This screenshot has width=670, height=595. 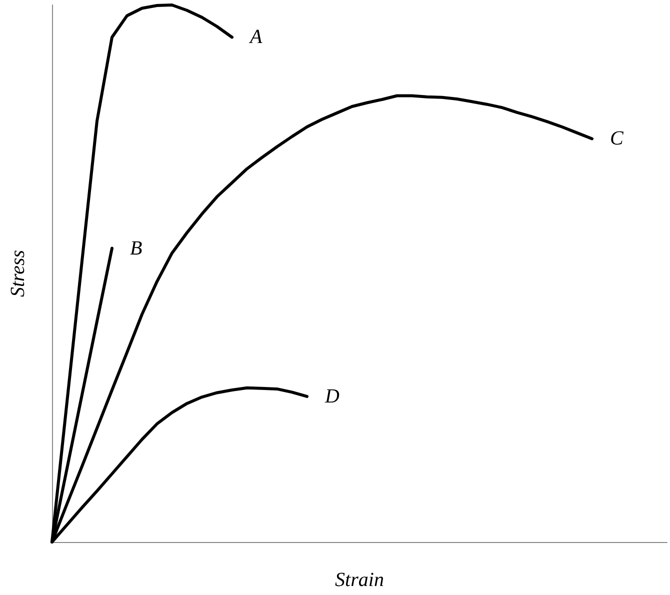 What do you see at coordinates (18, 274) in the screenshot?
I see `y-axis-title: Stress` at bounding box center [18, 274].